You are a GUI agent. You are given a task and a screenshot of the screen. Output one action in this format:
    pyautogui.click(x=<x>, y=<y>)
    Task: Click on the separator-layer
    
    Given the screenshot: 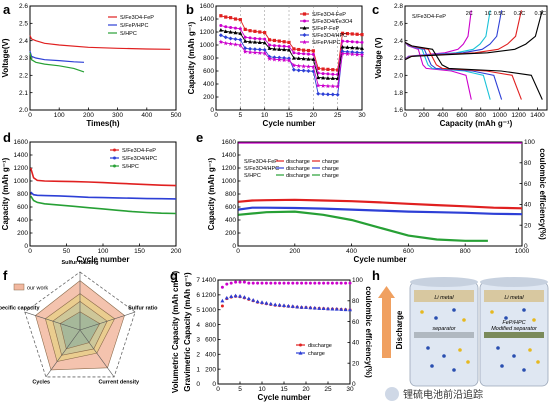 What is the action you would take?
    pyautogui.click(x=444, y=335)
    